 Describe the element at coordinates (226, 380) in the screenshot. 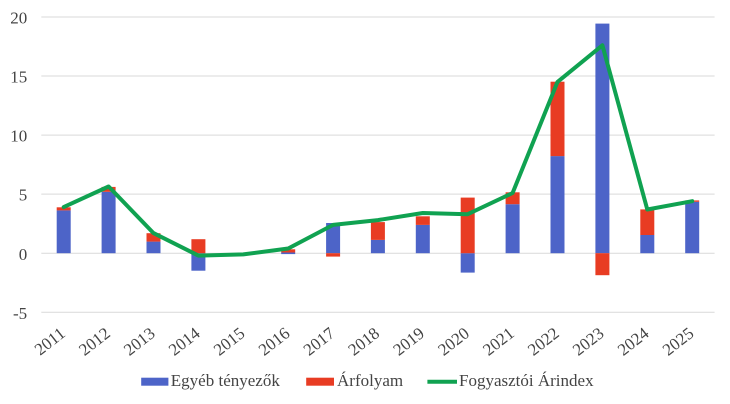

I see `svg-text: Egyéb tényezők` at that location.